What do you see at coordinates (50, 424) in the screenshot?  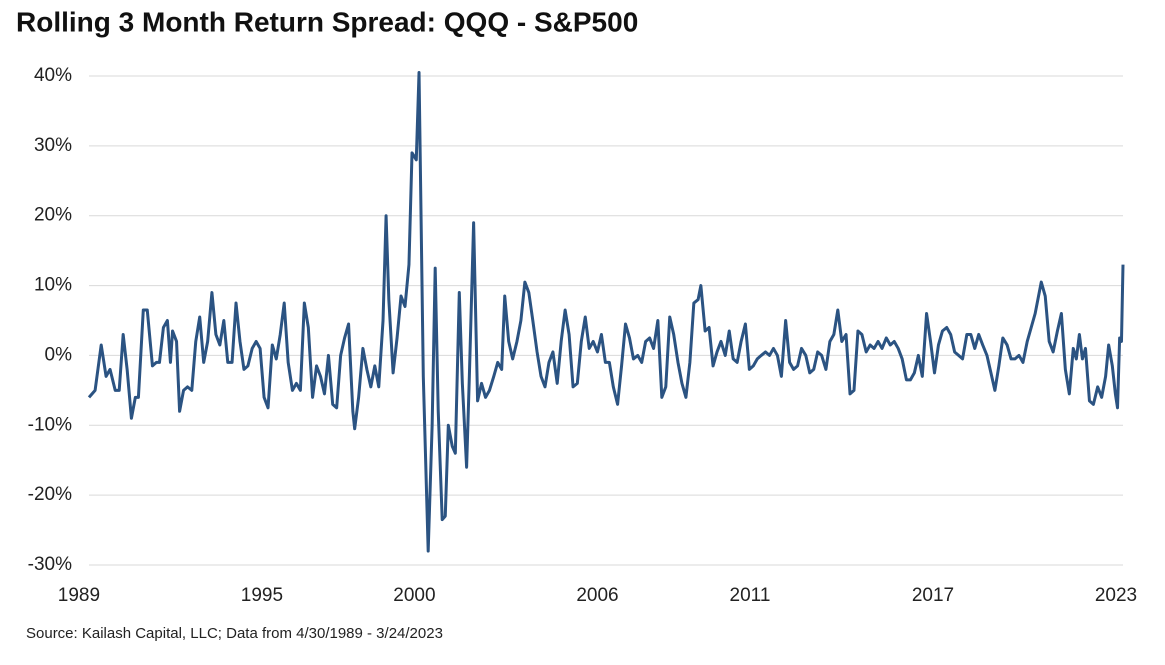 I see `y-tick-label: -10%` at bounding box center [50, 424].